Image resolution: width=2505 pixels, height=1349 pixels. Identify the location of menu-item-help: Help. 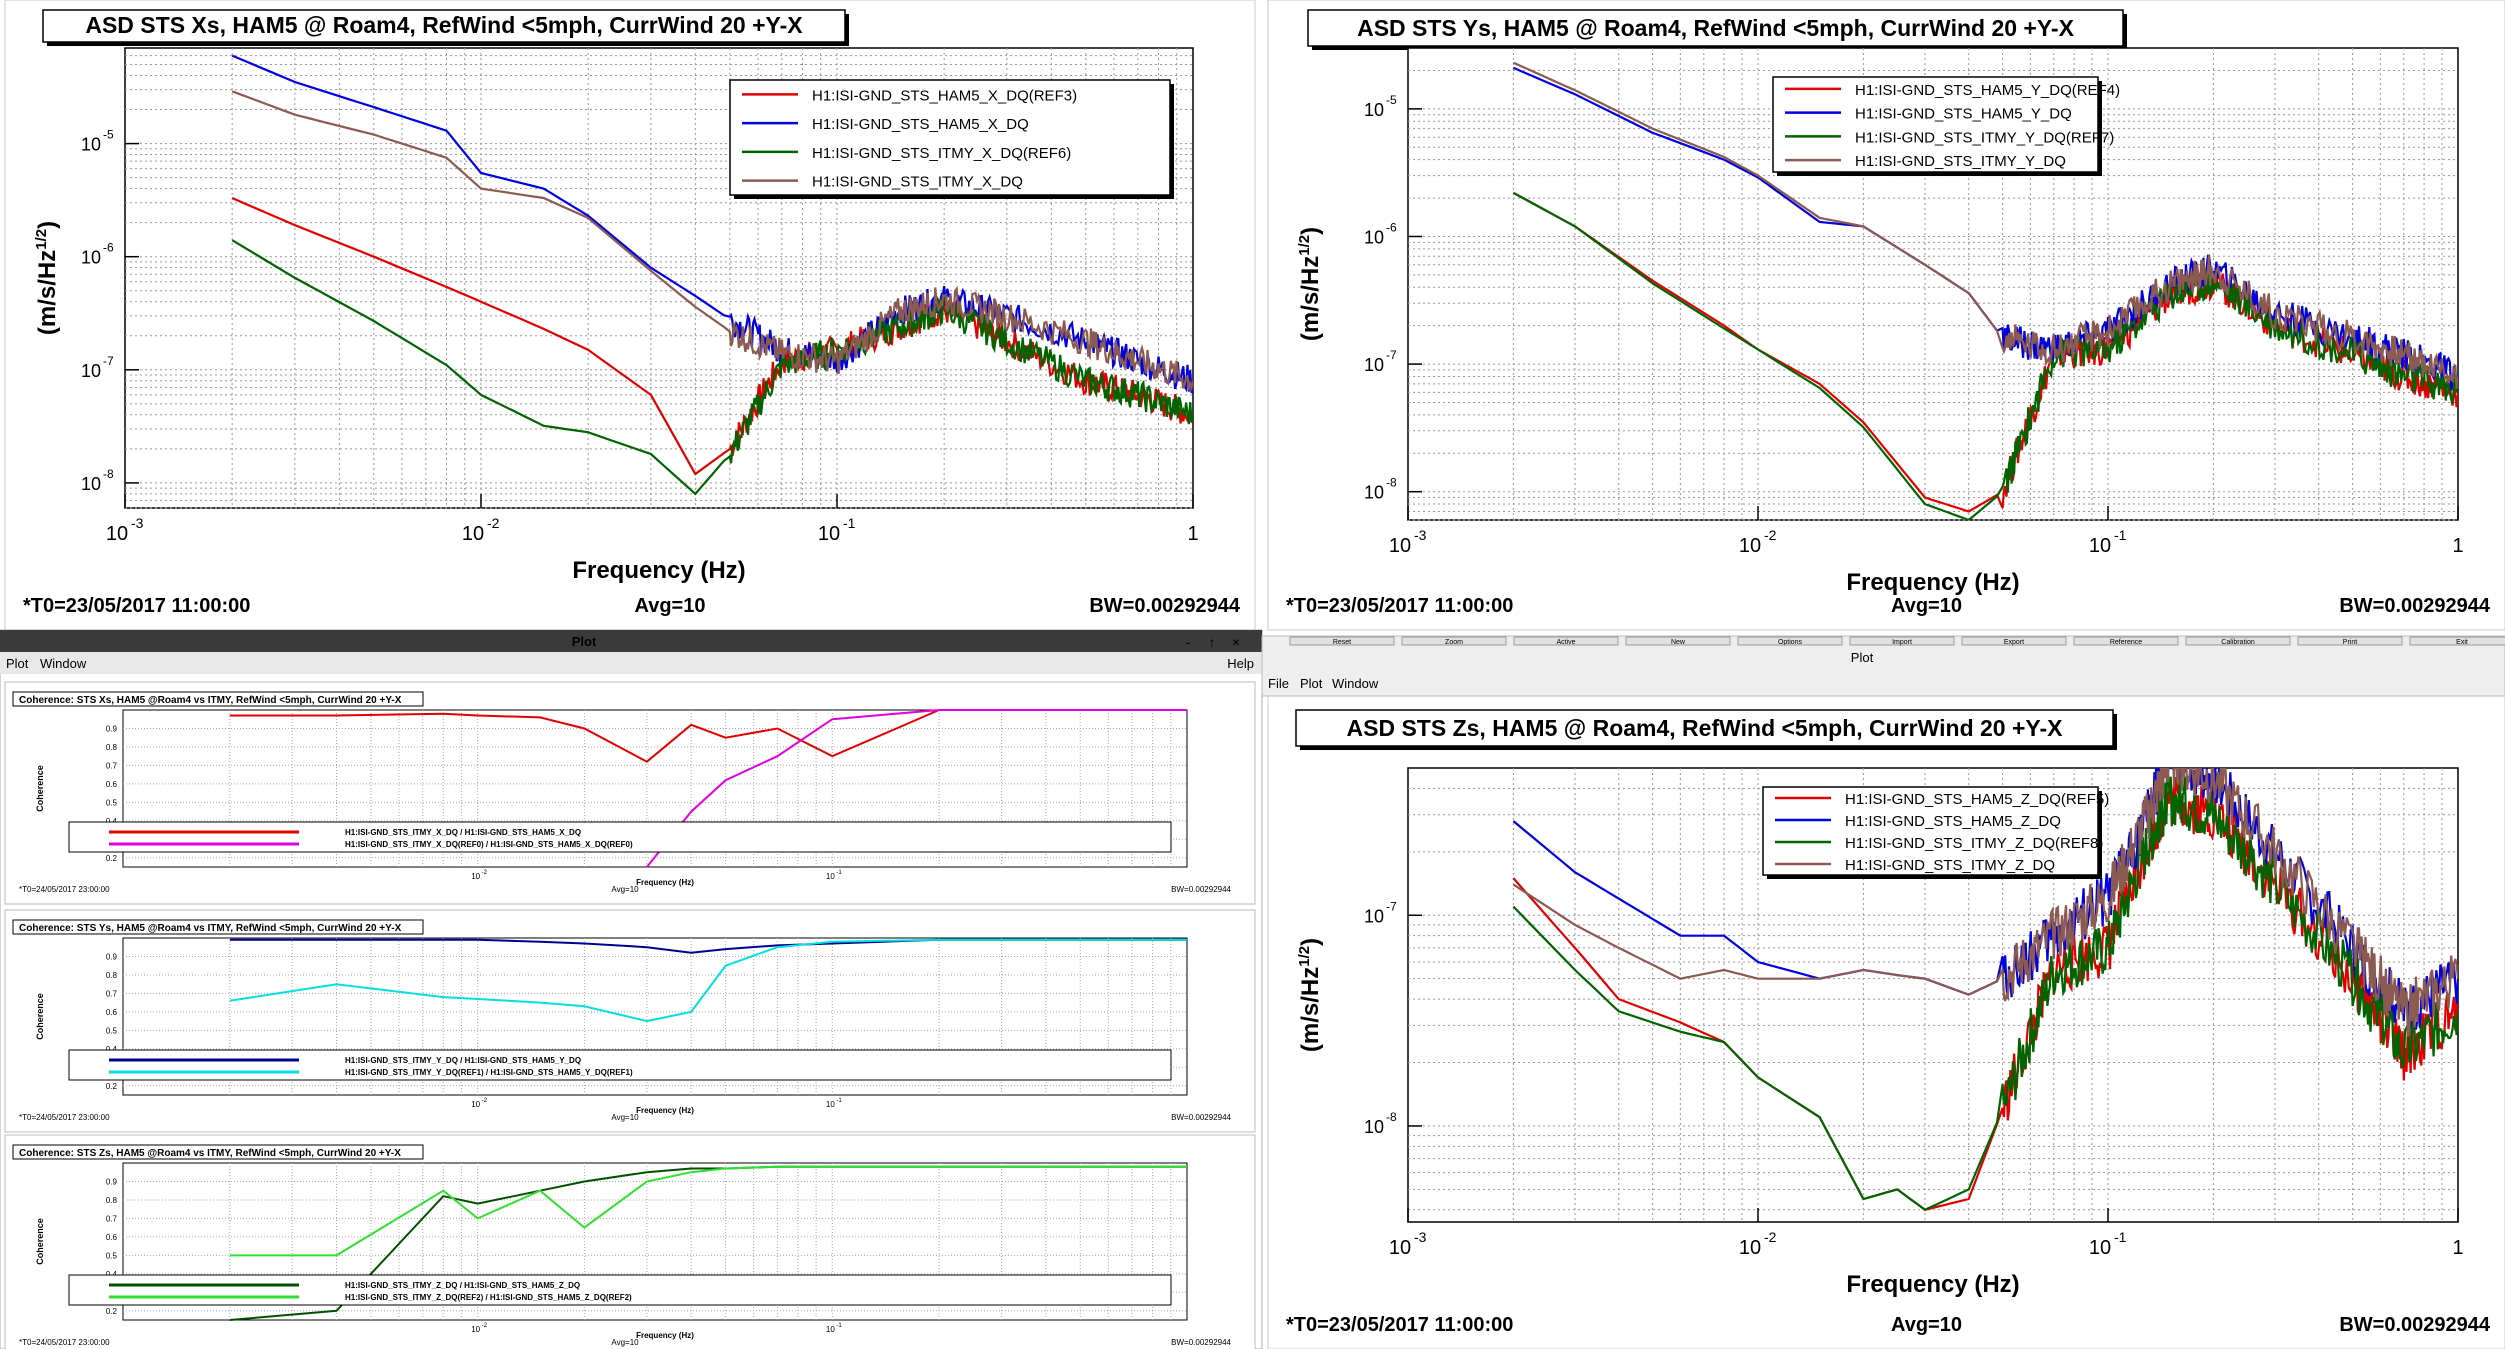
(1240, 663).